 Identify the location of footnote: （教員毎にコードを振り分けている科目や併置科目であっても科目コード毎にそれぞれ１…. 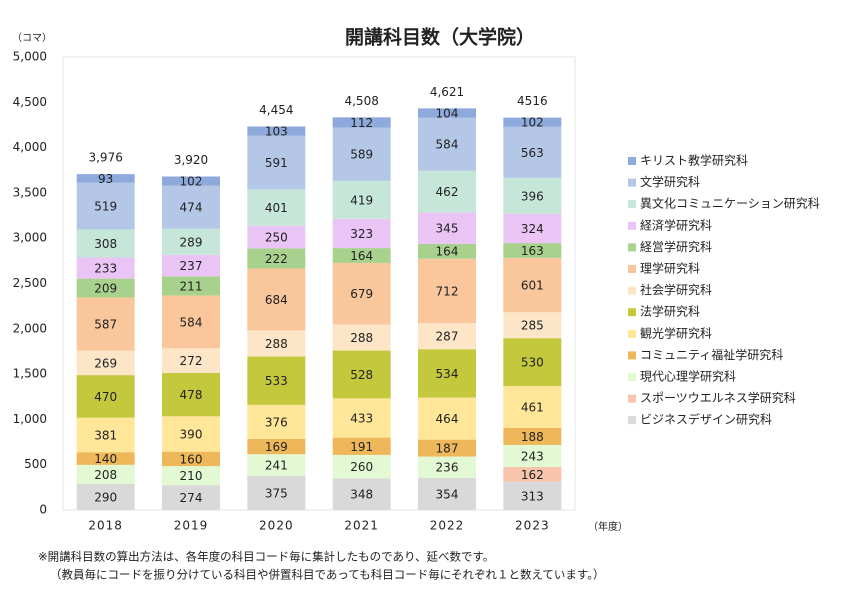
(327, 575).